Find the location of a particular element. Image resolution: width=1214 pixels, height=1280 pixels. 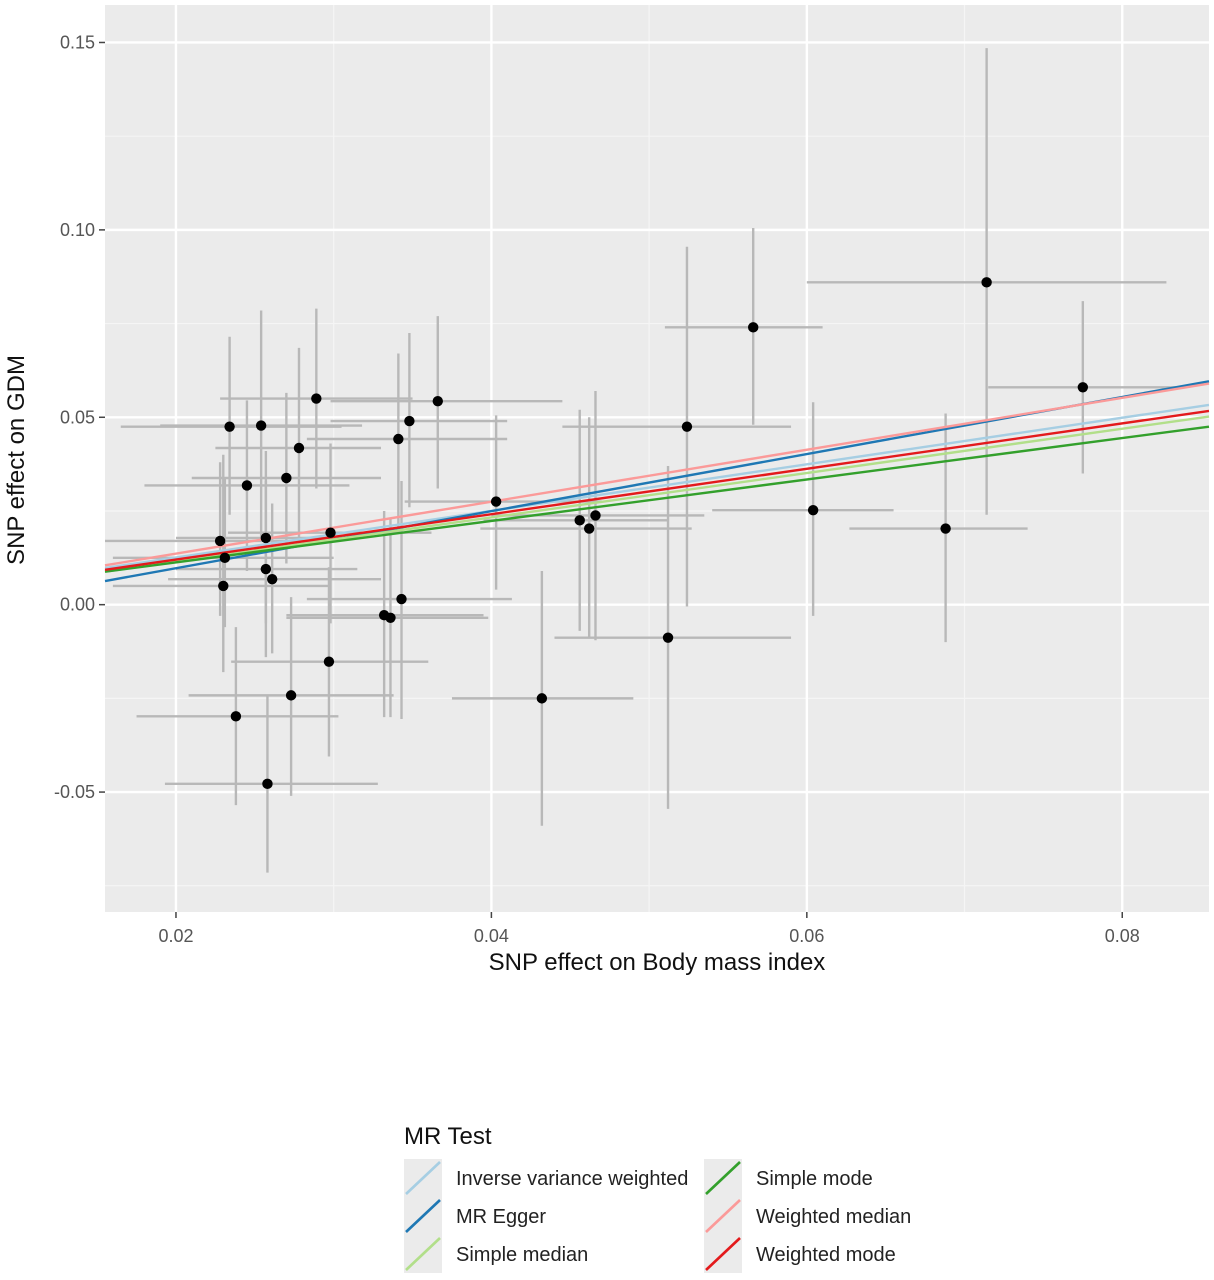

x-tick-label: 0.02 is located at coordinates (175, 936).